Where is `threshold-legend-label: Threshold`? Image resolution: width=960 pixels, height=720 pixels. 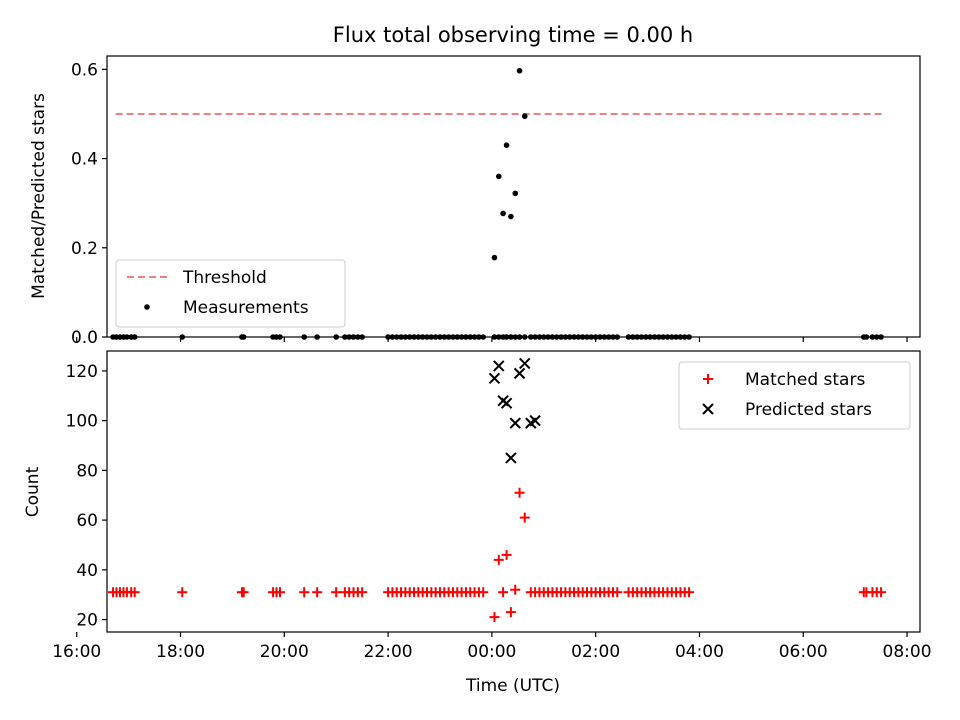 threshold-legend-label: Threshold is located at coordinates (224, 278).